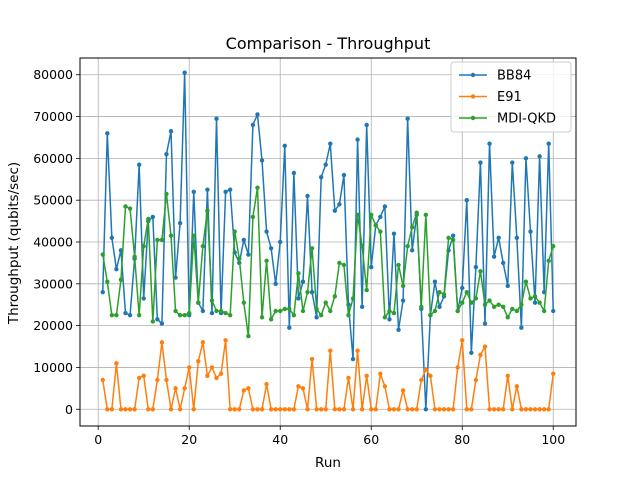 The image size is (640, 480). What do you see at coordinates (14, 243) in the screenshot?
I see `y-axis-label: Throughput (qubits/sec)` at bounding box center [14, 243].